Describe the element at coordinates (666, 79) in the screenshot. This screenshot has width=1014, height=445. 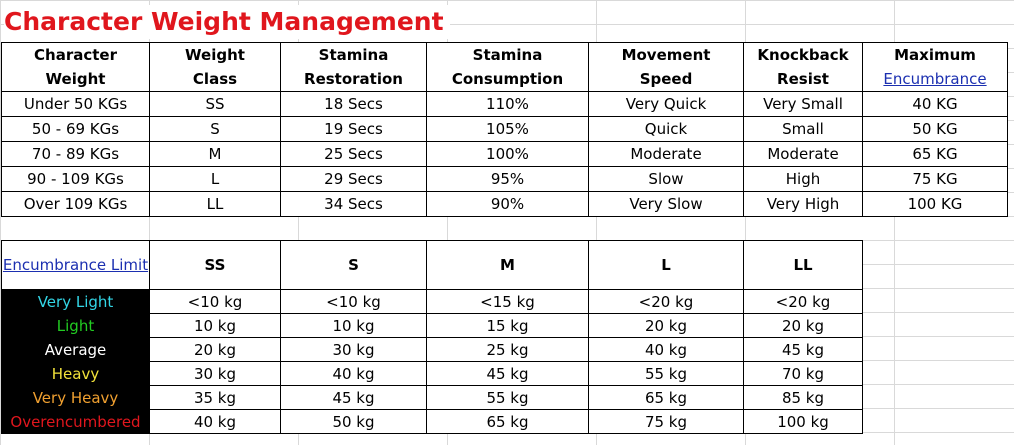
I see `header-line: Speed` at that location.